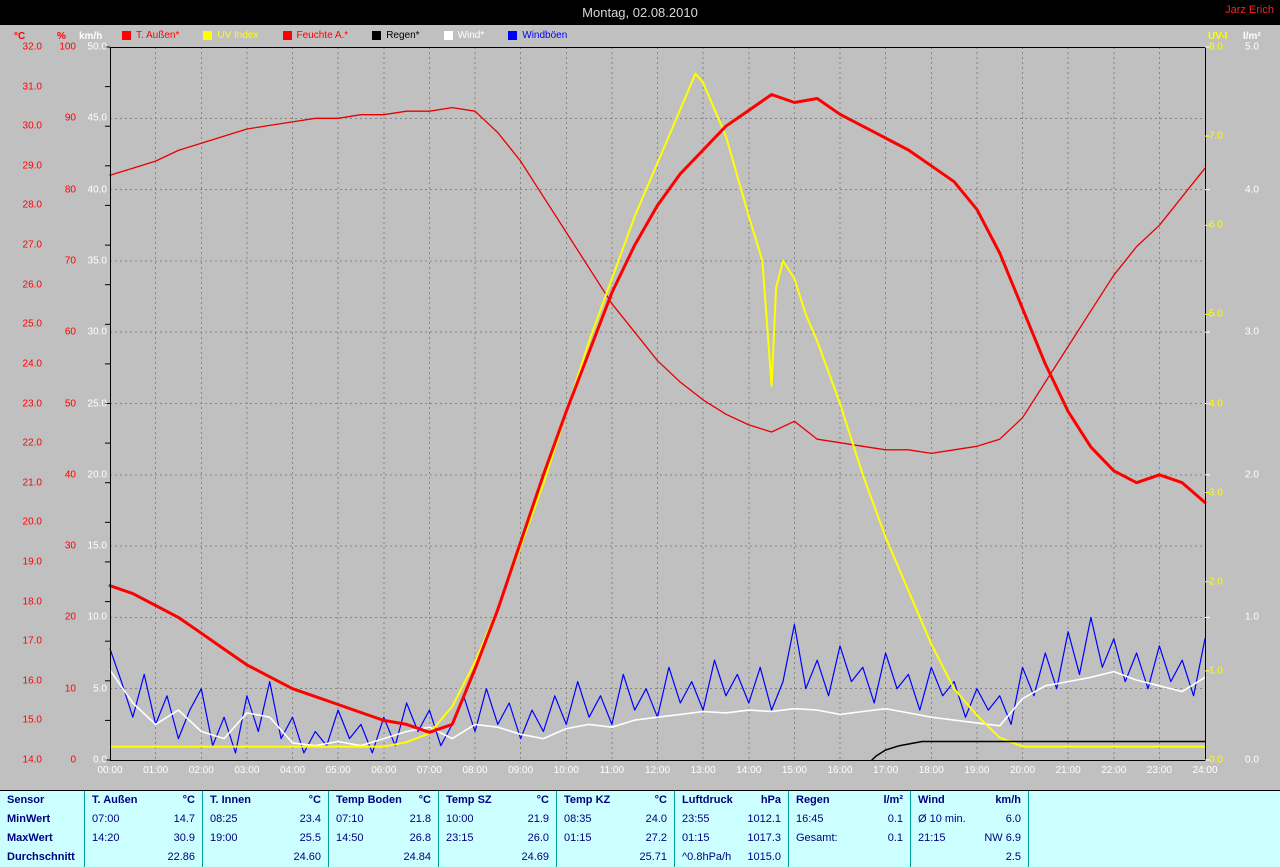 Image resolution: width=1280 pixels, height=867 pixels. Describe the element at coordinates (32, 483) in the screenshot. I see `y-axis-label-temp: 21.0` at that location.